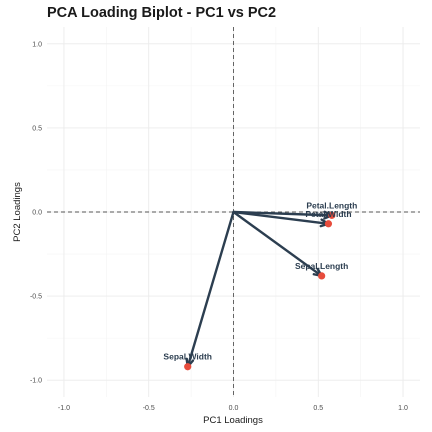 This screenshot has width=432, height=432. I want to click on point-label: Petal.Length, so click(331, 205).